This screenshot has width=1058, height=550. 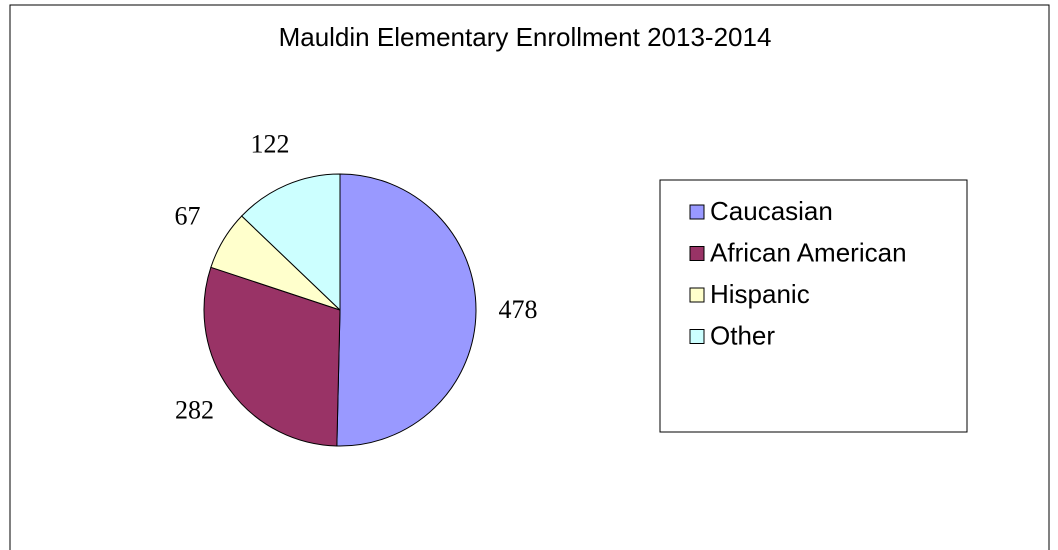 I want to click on chart-title: Mauldin Elementary Enrollment 2013-2014, so click(x=525, y=37).